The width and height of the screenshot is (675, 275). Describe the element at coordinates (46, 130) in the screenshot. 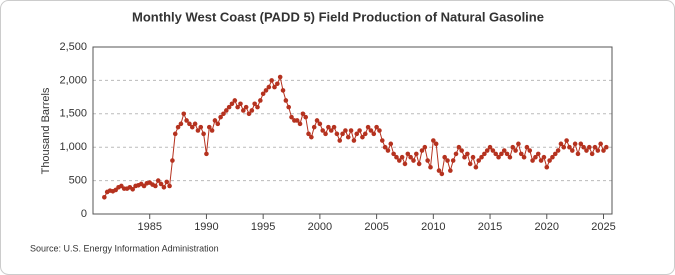

I see `y-axis-label: Thousand Barrels` at that location.